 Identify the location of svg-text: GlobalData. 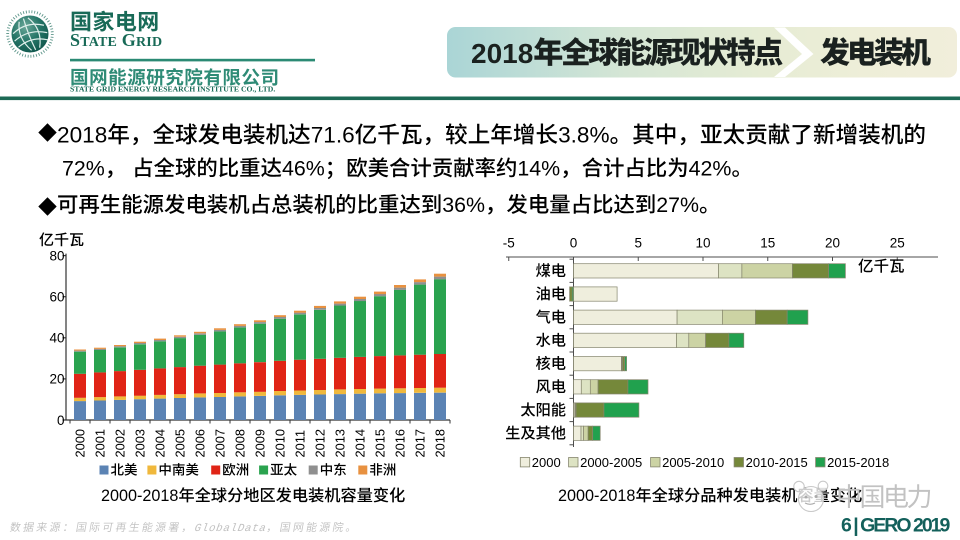
(230, 529).